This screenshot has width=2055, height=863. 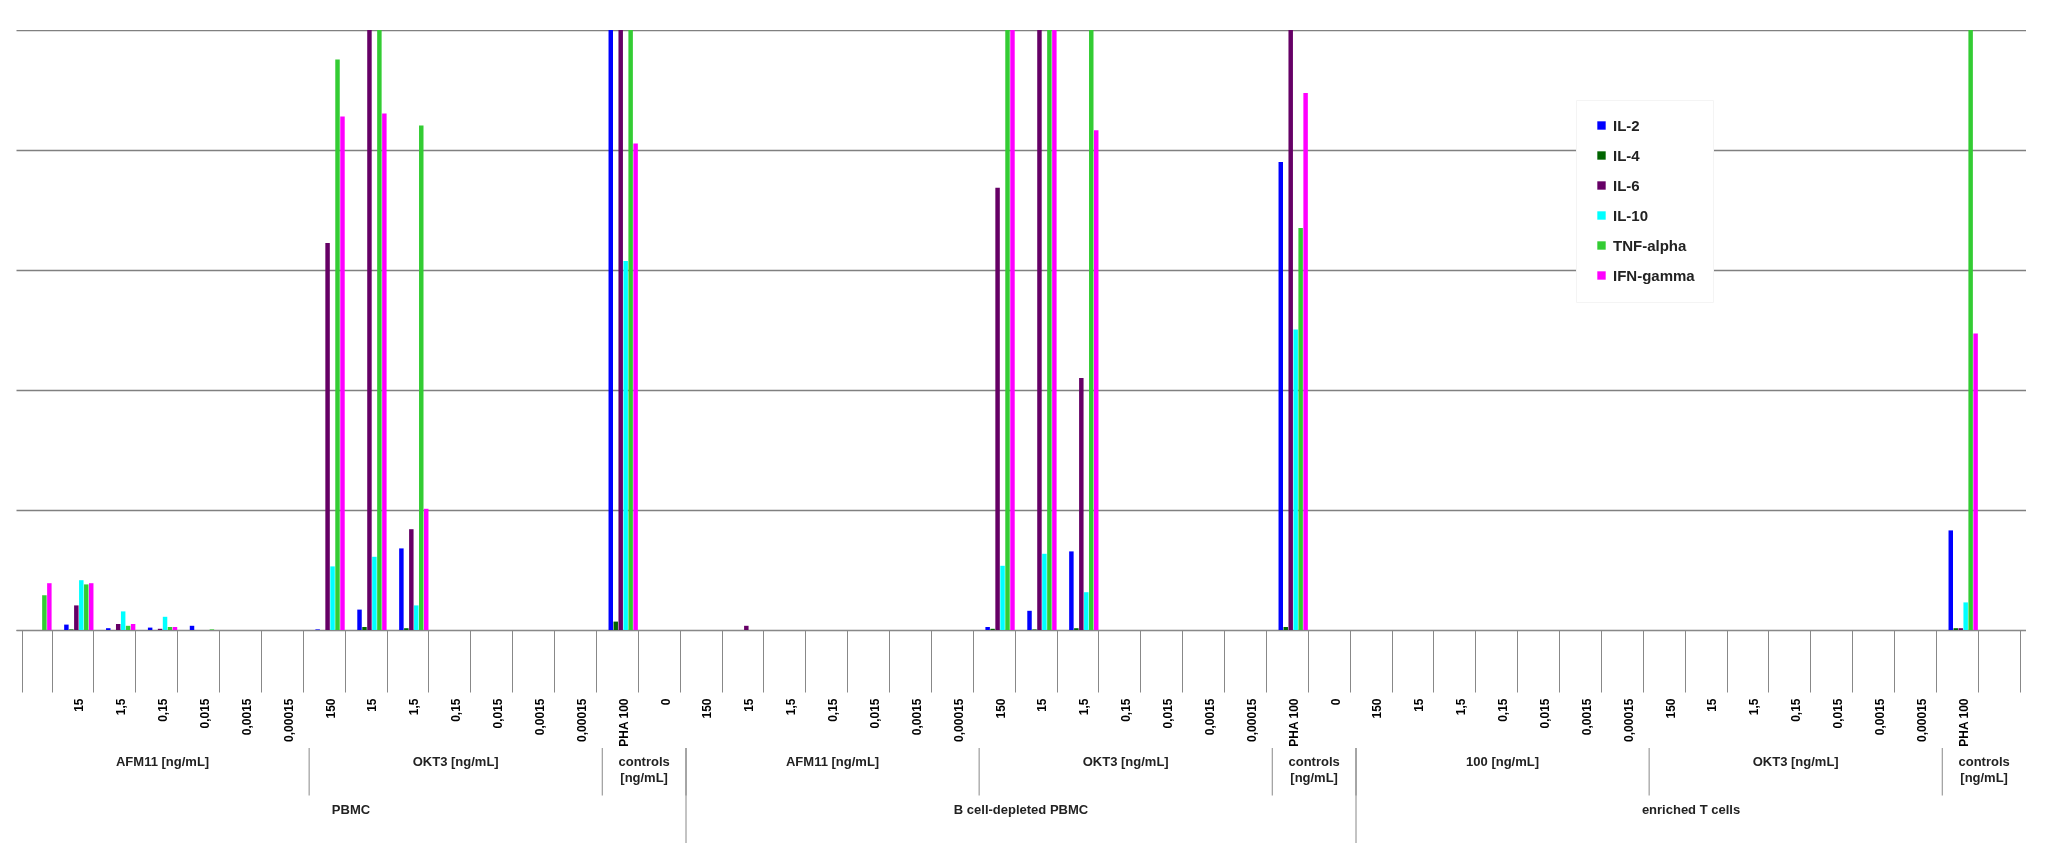 I want to click on text: PBMC, so click(x=351, y=809).